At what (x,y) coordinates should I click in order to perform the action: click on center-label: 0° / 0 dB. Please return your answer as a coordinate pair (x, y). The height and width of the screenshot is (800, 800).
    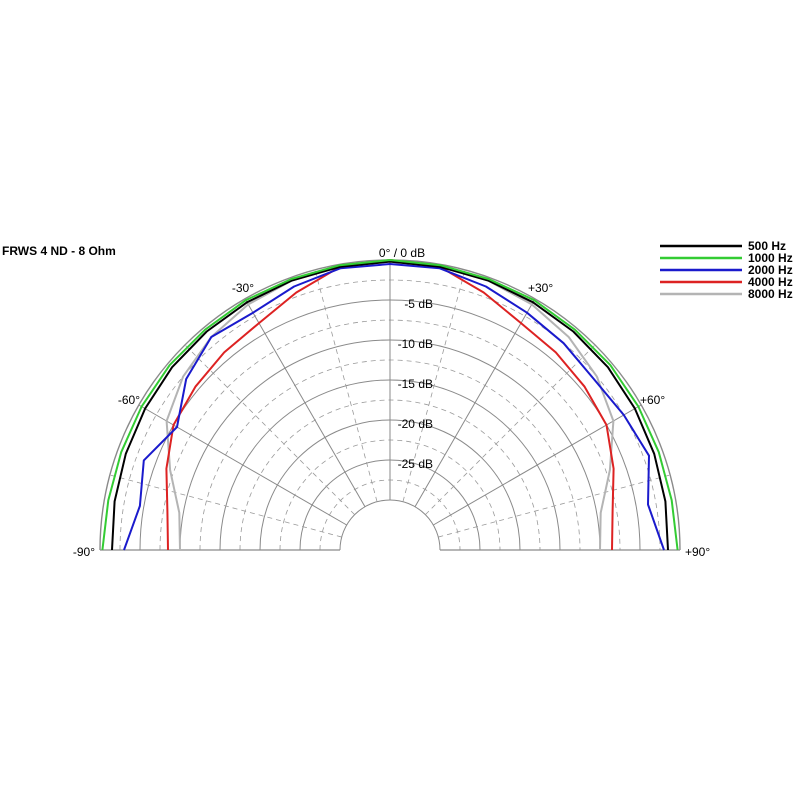
    Looking at the image, I should click on (402, 253).